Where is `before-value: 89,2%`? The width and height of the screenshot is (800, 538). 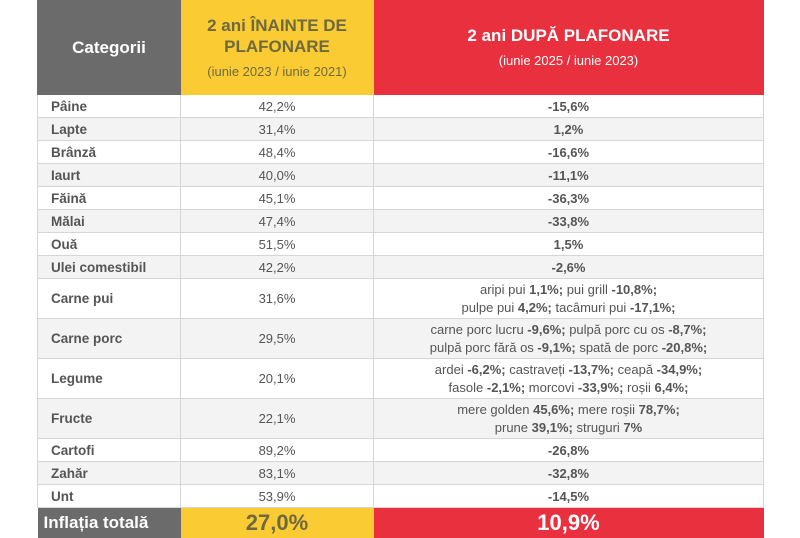 before-value: 89,2% is located at coordinates (277, 450).